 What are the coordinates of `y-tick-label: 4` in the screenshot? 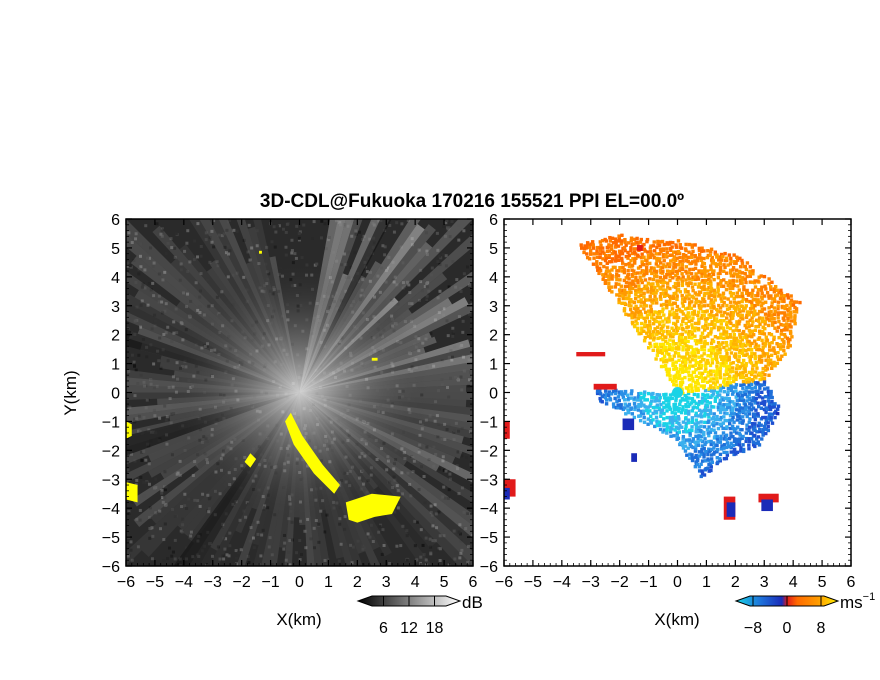 It's located at (115, 278).